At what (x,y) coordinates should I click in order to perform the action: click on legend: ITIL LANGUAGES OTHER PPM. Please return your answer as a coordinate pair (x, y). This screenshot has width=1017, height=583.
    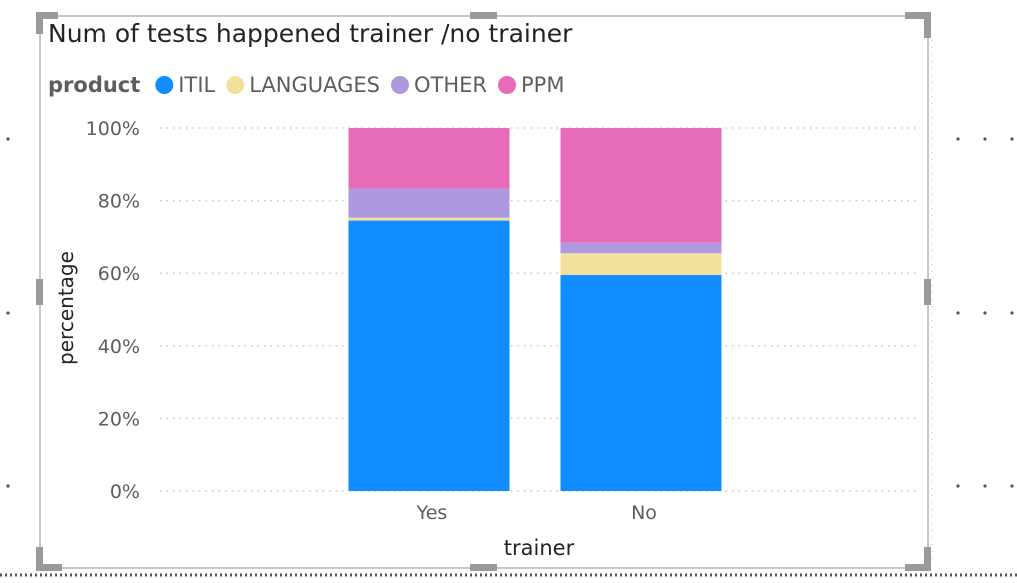
    Looking at the image, I should click on (359, 85).